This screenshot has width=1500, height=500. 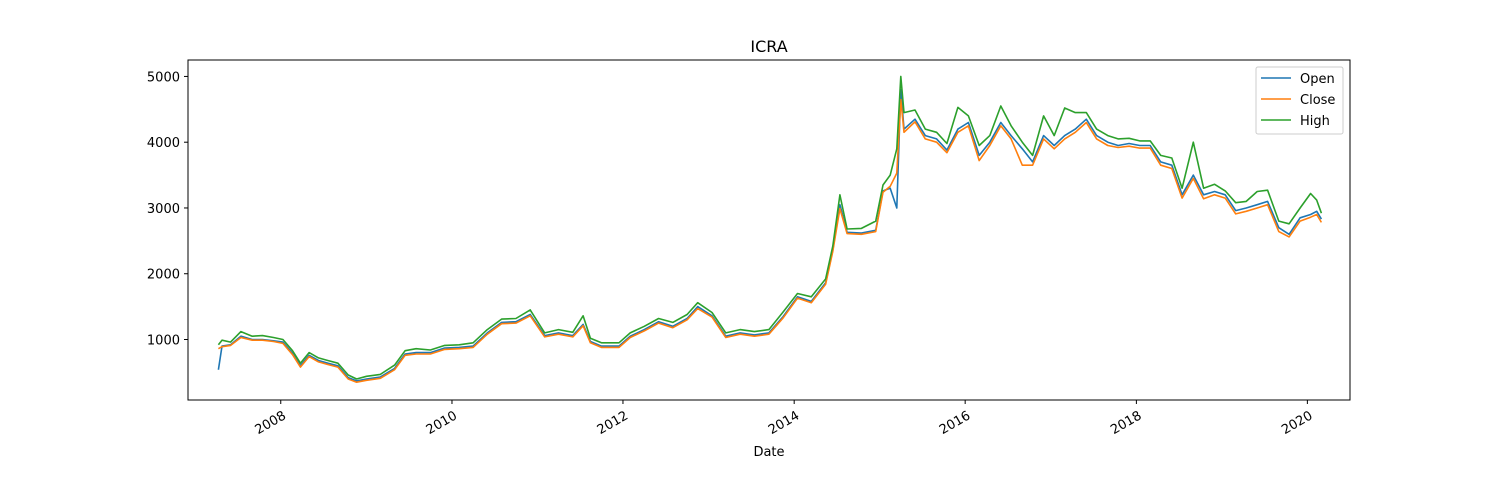 What do you see at coordinates (163, 143) in the screenshot?
I see `y-tick-label: 4000` at bounding box center [163, 143].